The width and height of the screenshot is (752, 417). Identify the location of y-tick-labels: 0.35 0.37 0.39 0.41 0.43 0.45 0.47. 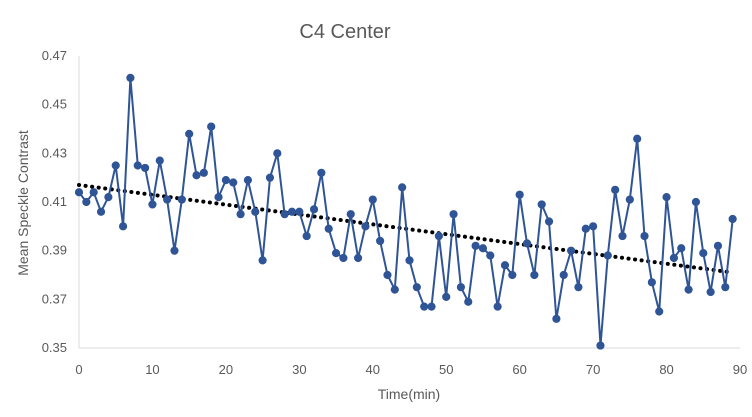
(54, 201).